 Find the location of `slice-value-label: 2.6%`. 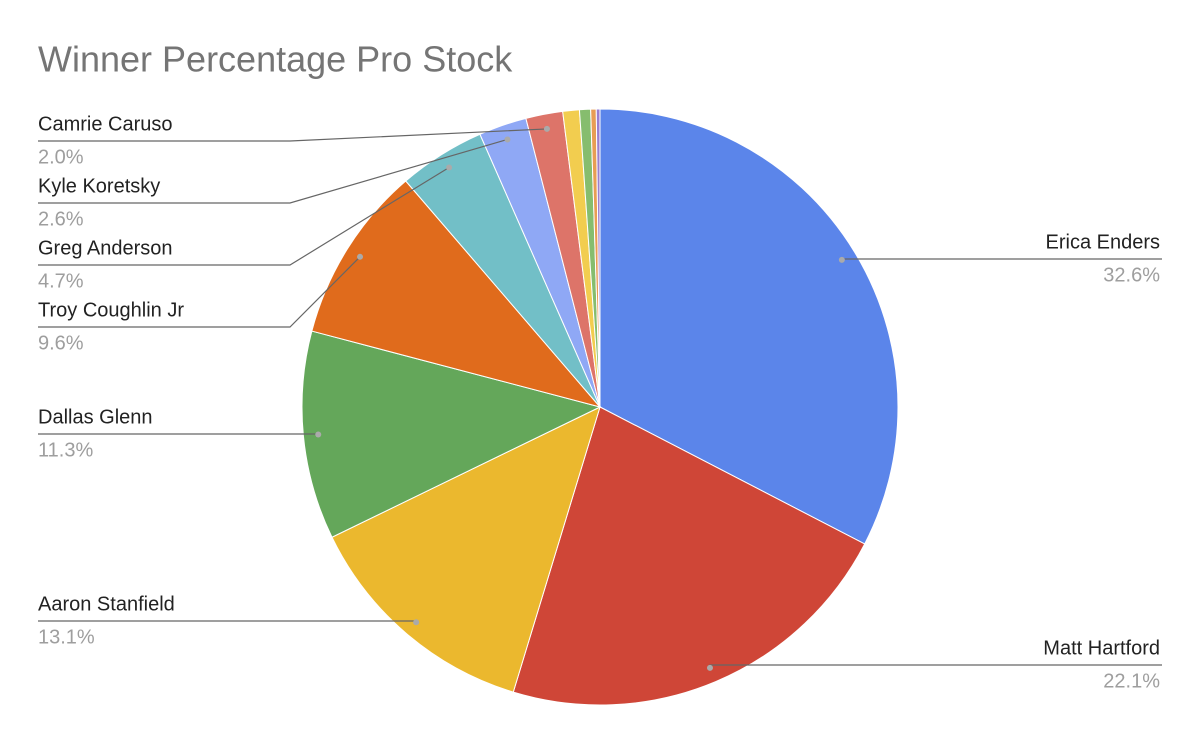

slice-value-label: 2.6% is located at coordinates (61, 219).